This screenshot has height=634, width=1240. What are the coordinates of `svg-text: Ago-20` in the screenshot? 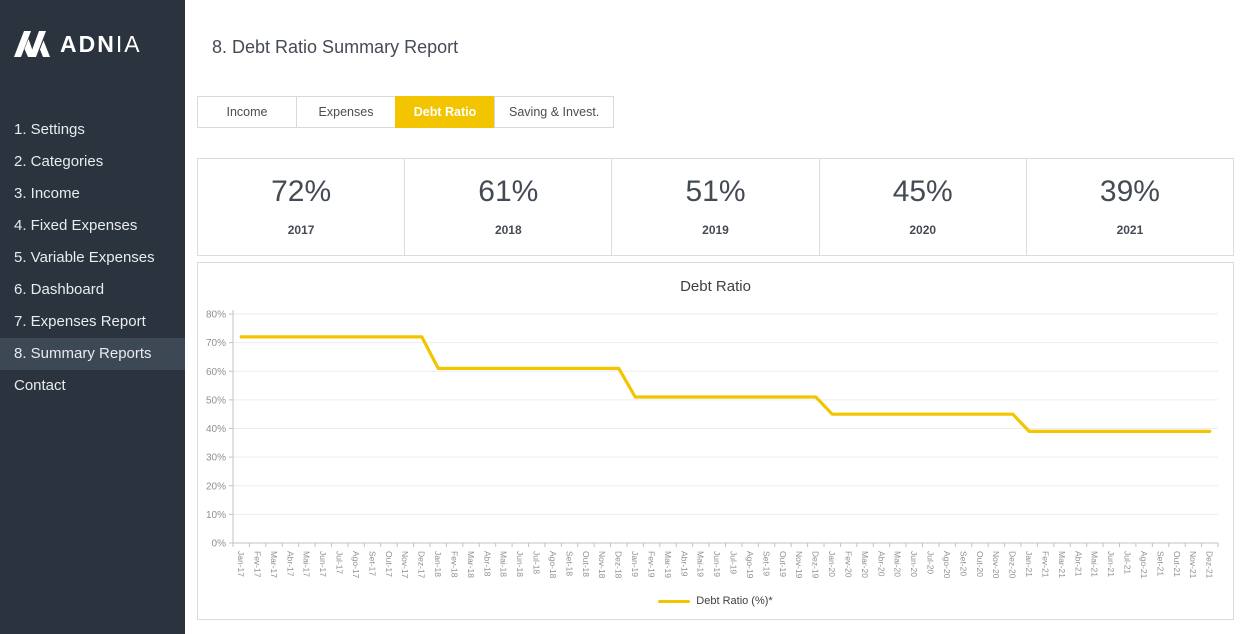 It's located at (947, 565).